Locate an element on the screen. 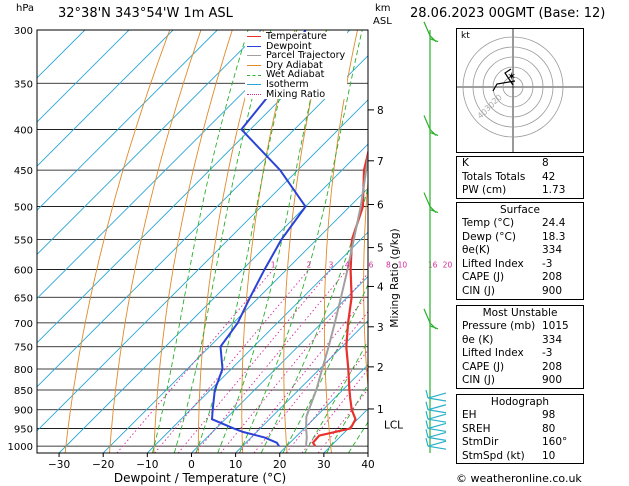 Image resolution: width=629 pixels, height=486 pixels. pressure-tick-label: 350 is located at coordinates (23, 84).